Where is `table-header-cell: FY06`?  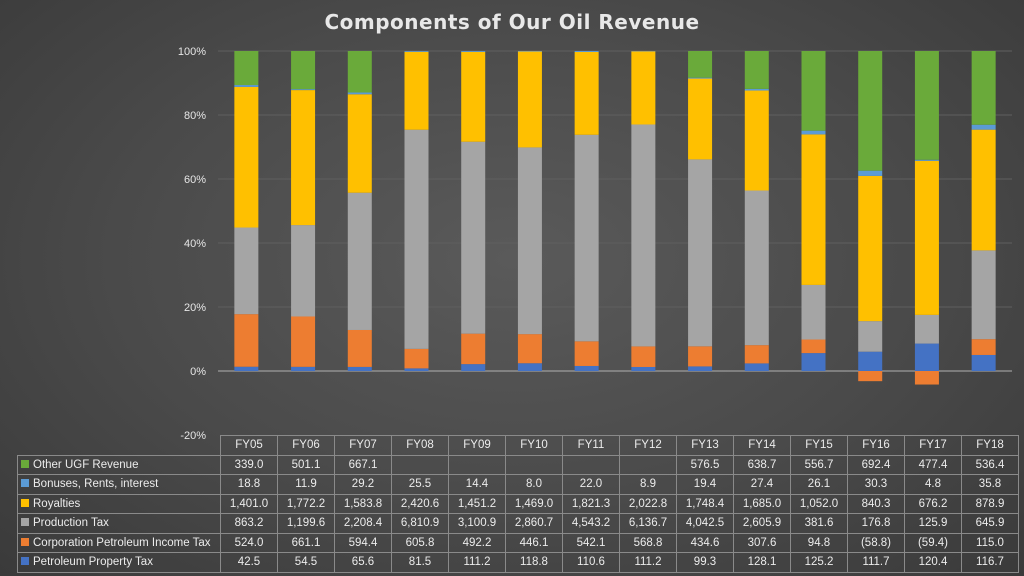
table-header-cell: FY06 is located at coordinates (306, 445).